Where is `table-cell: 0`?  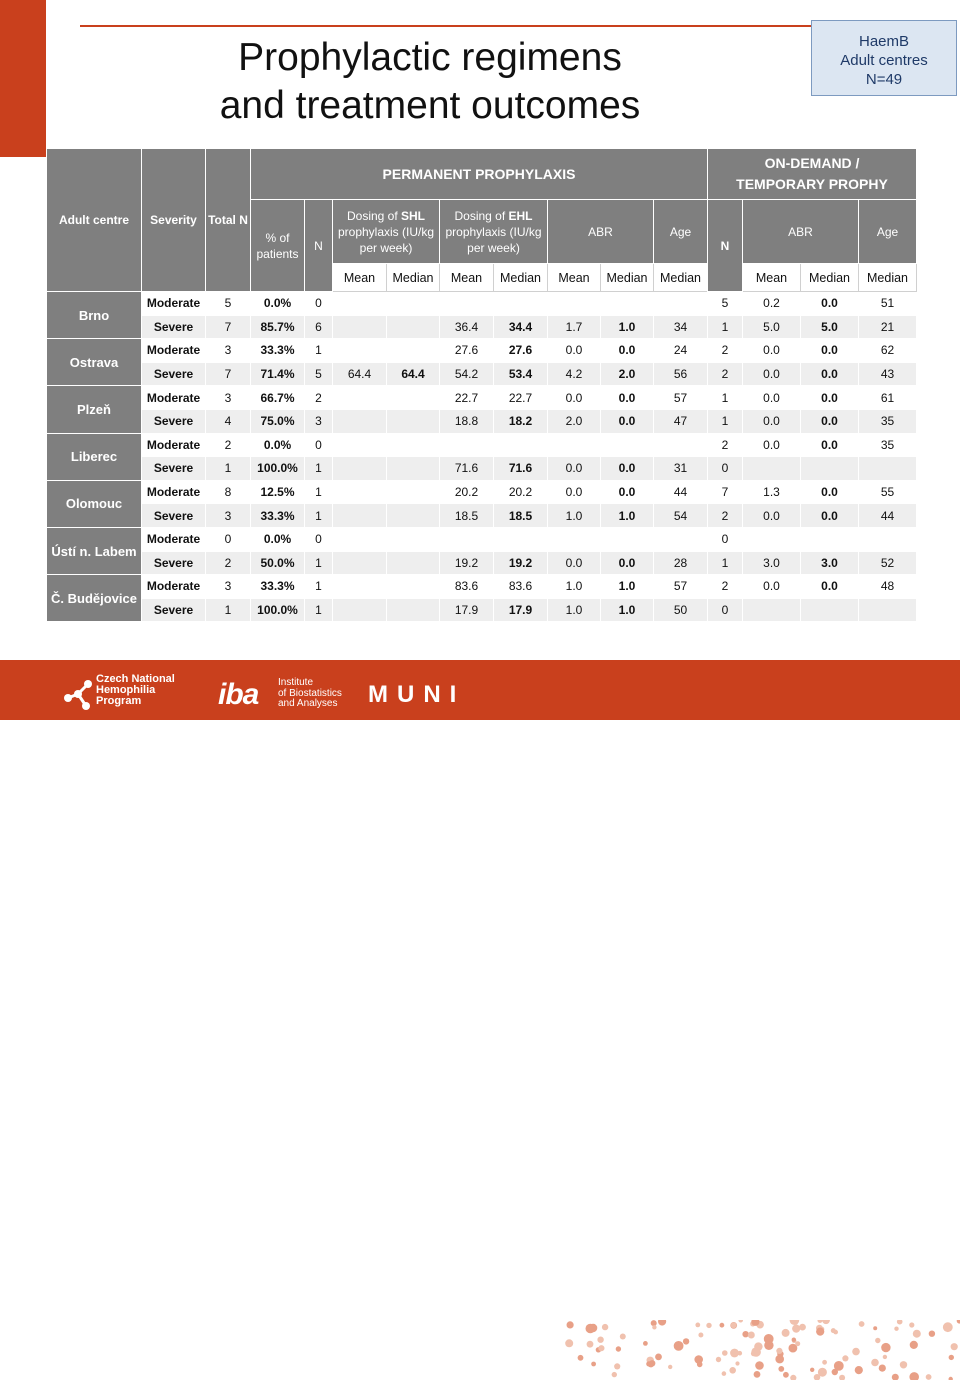
table-cell: 0 is located at coordinates (228, 539).